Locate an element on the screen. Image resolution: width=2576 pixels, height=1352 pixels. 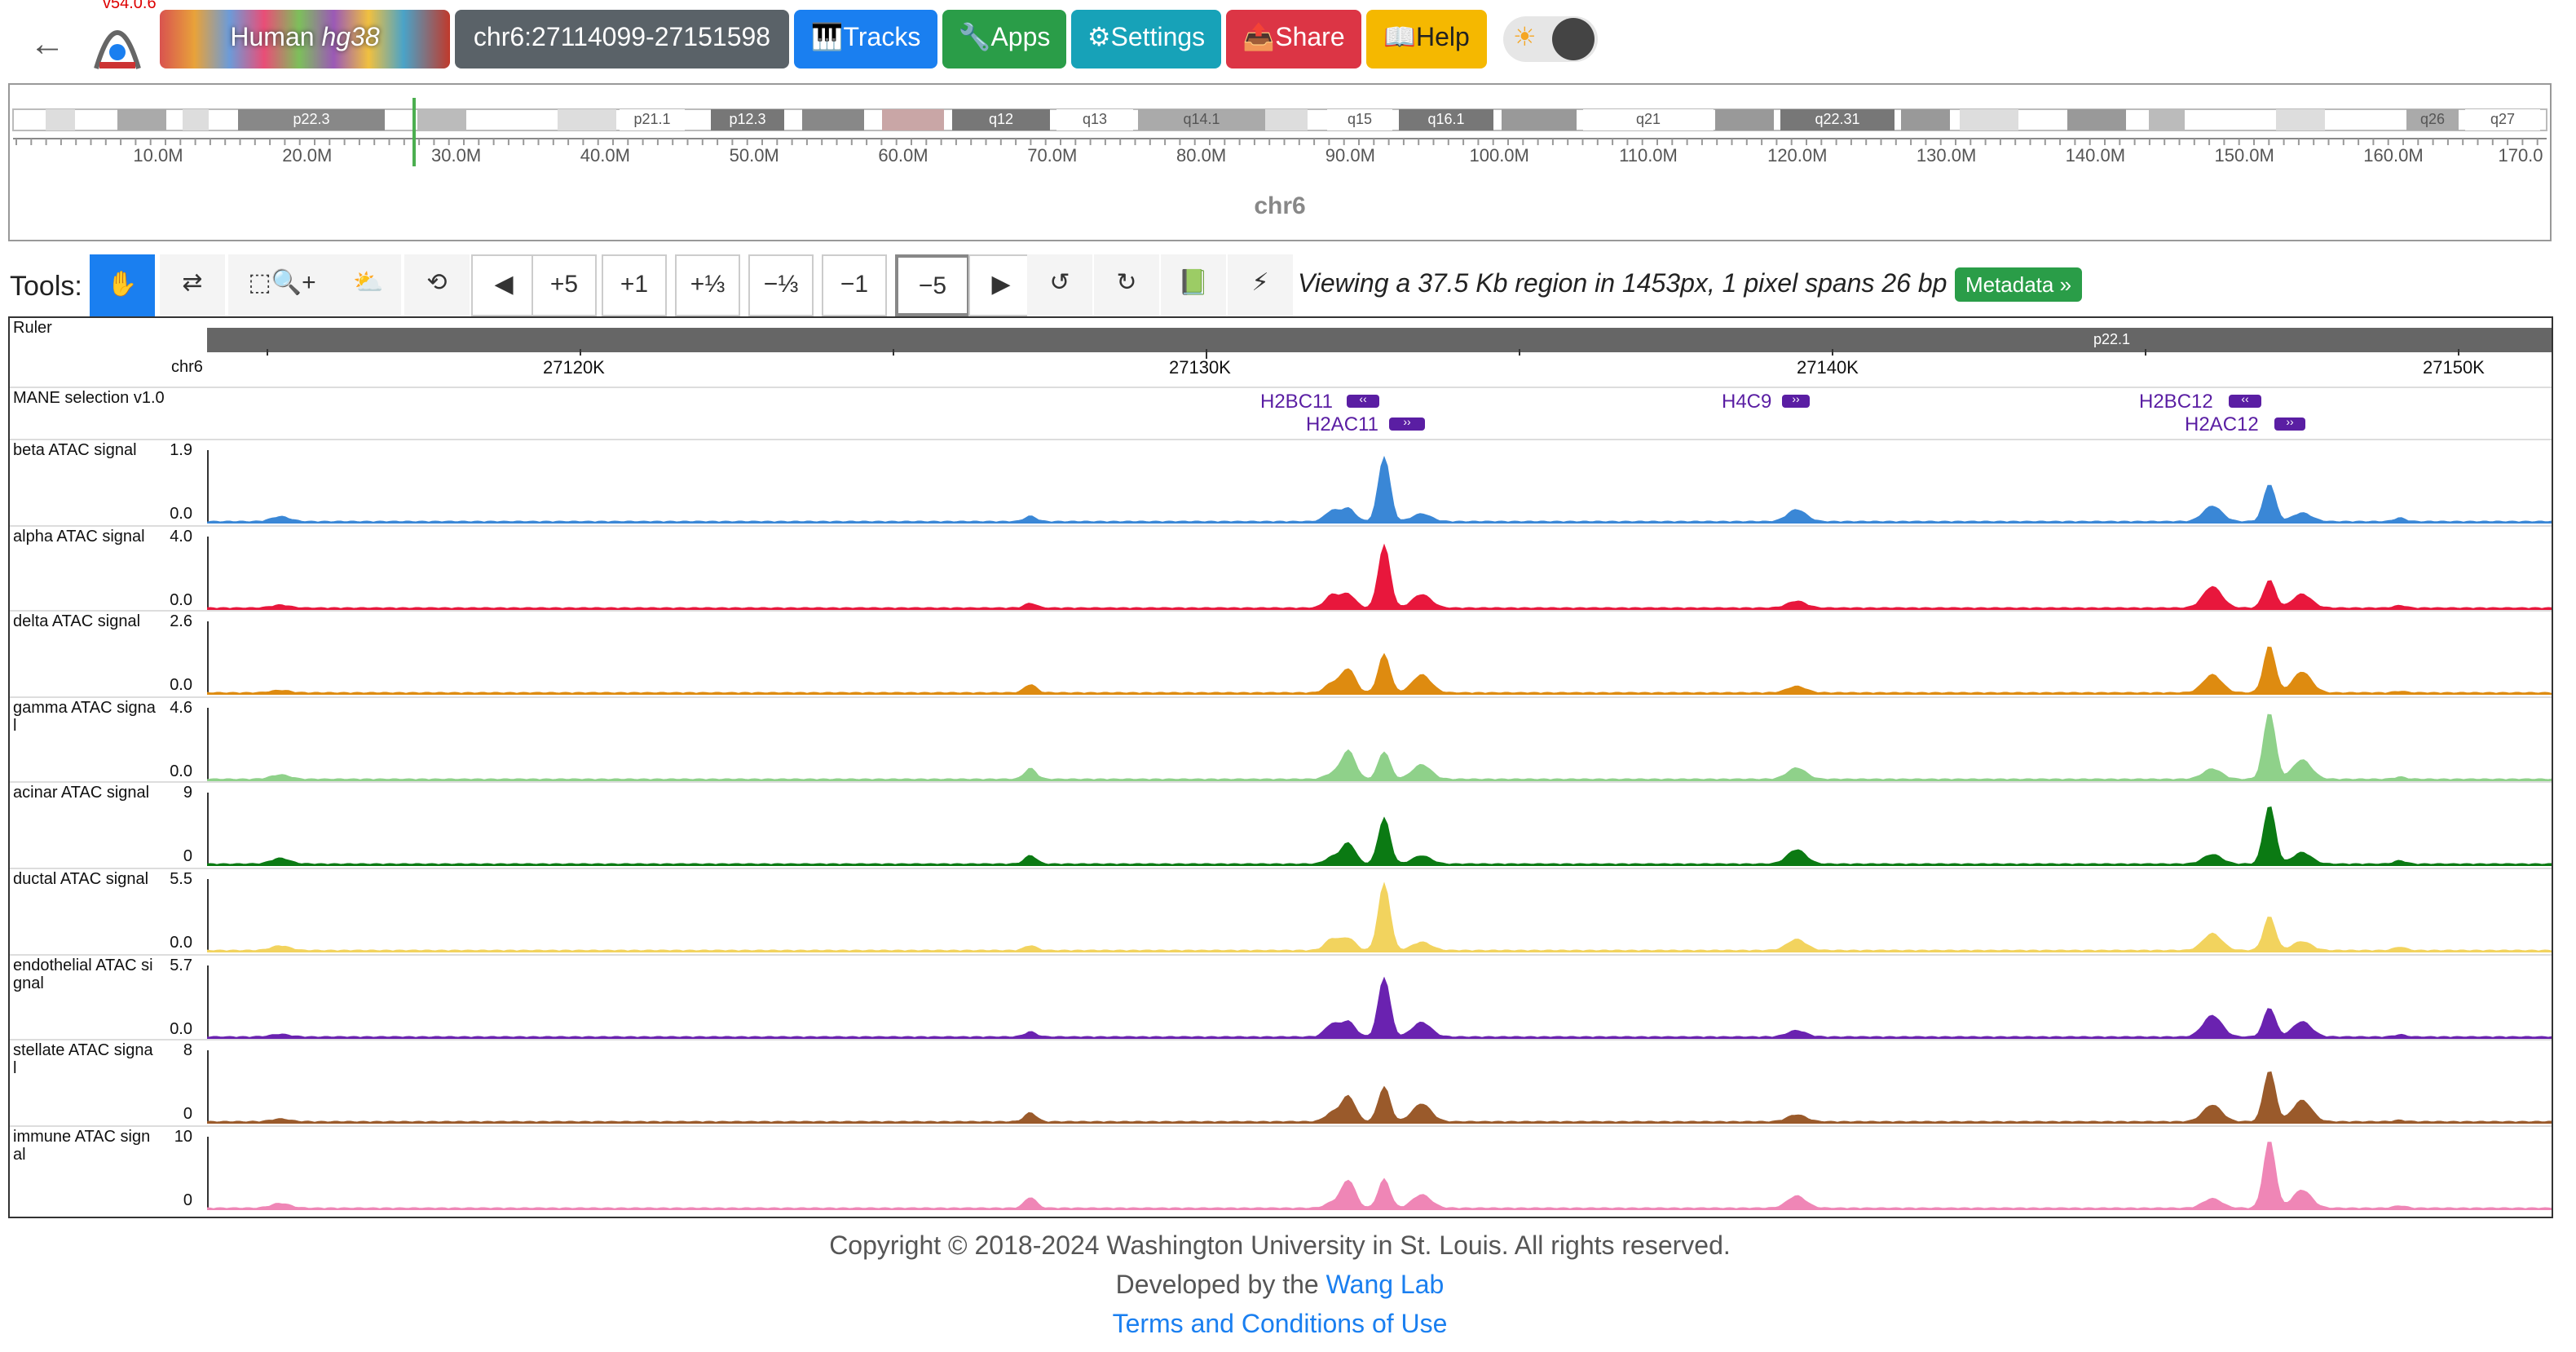
cytoband-q21: q21 is located at coordinates (1648, 120).